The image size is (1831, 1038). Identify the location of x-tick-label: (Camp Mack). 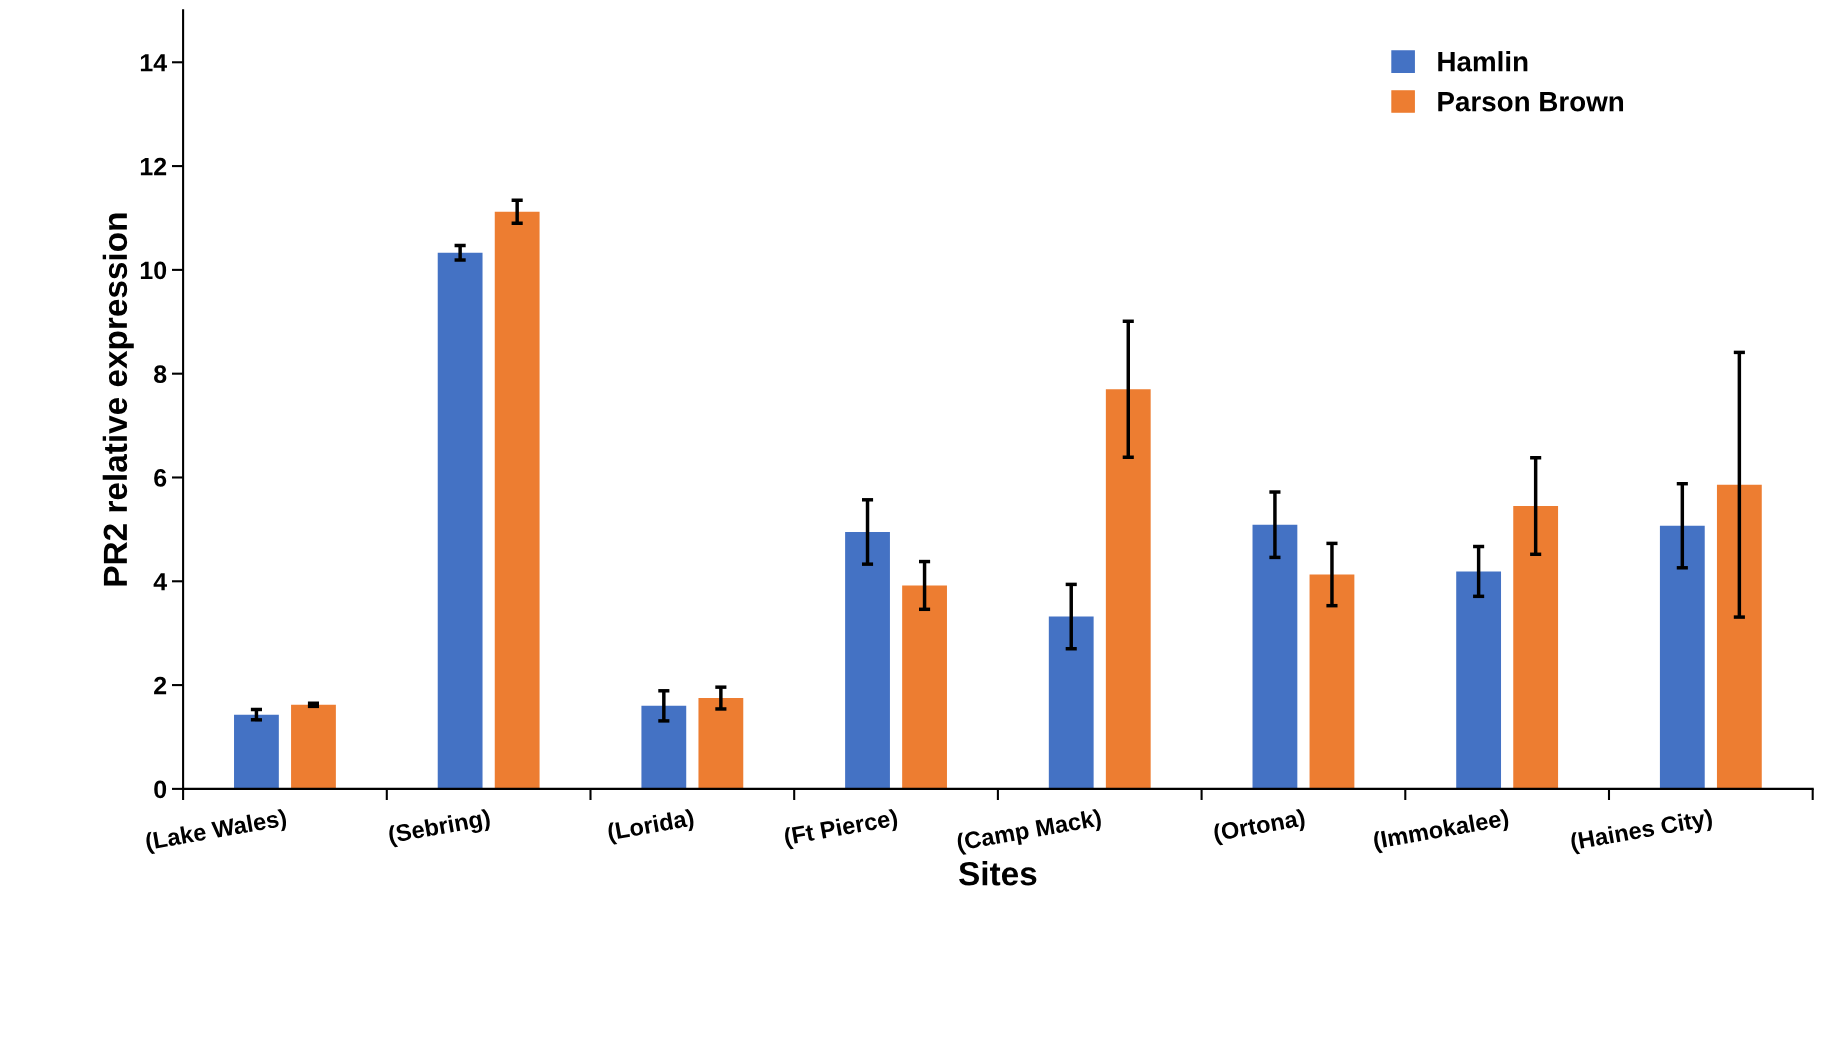
(1029, 832).